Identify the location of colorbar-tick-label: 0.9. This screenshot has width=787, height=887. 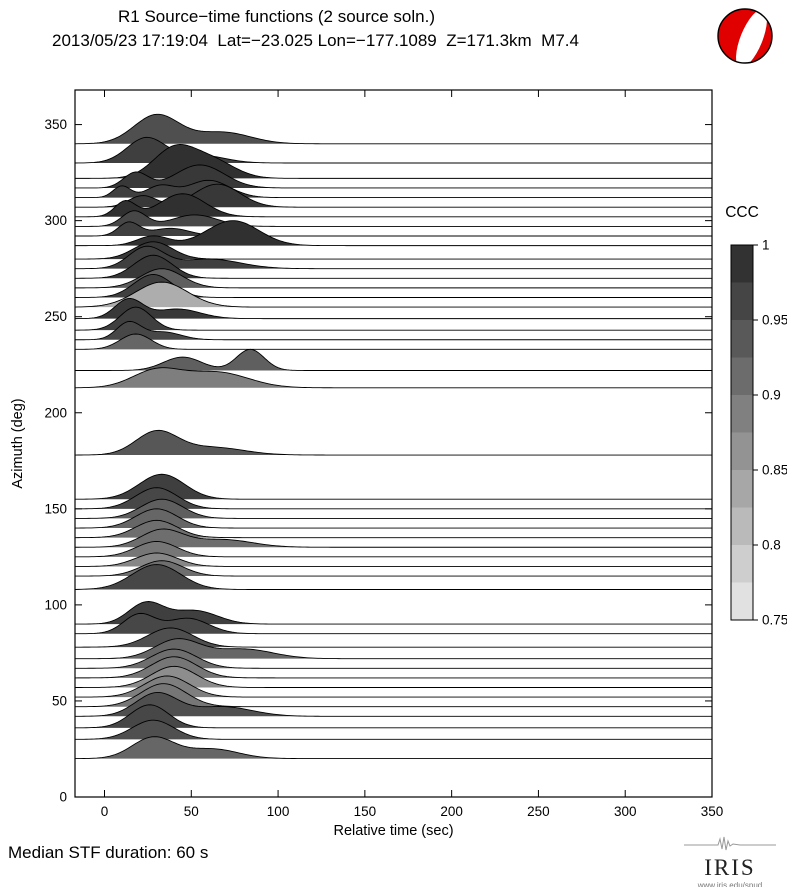
(771, 395).